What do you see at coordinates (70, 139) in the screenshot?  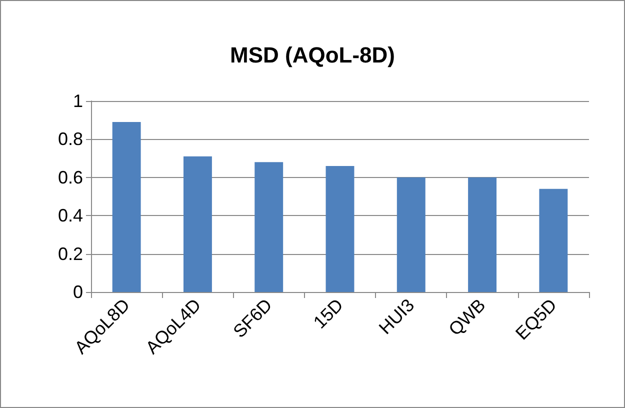 I see `y-tick-label: 0.8` at bounding box center [70, 139].